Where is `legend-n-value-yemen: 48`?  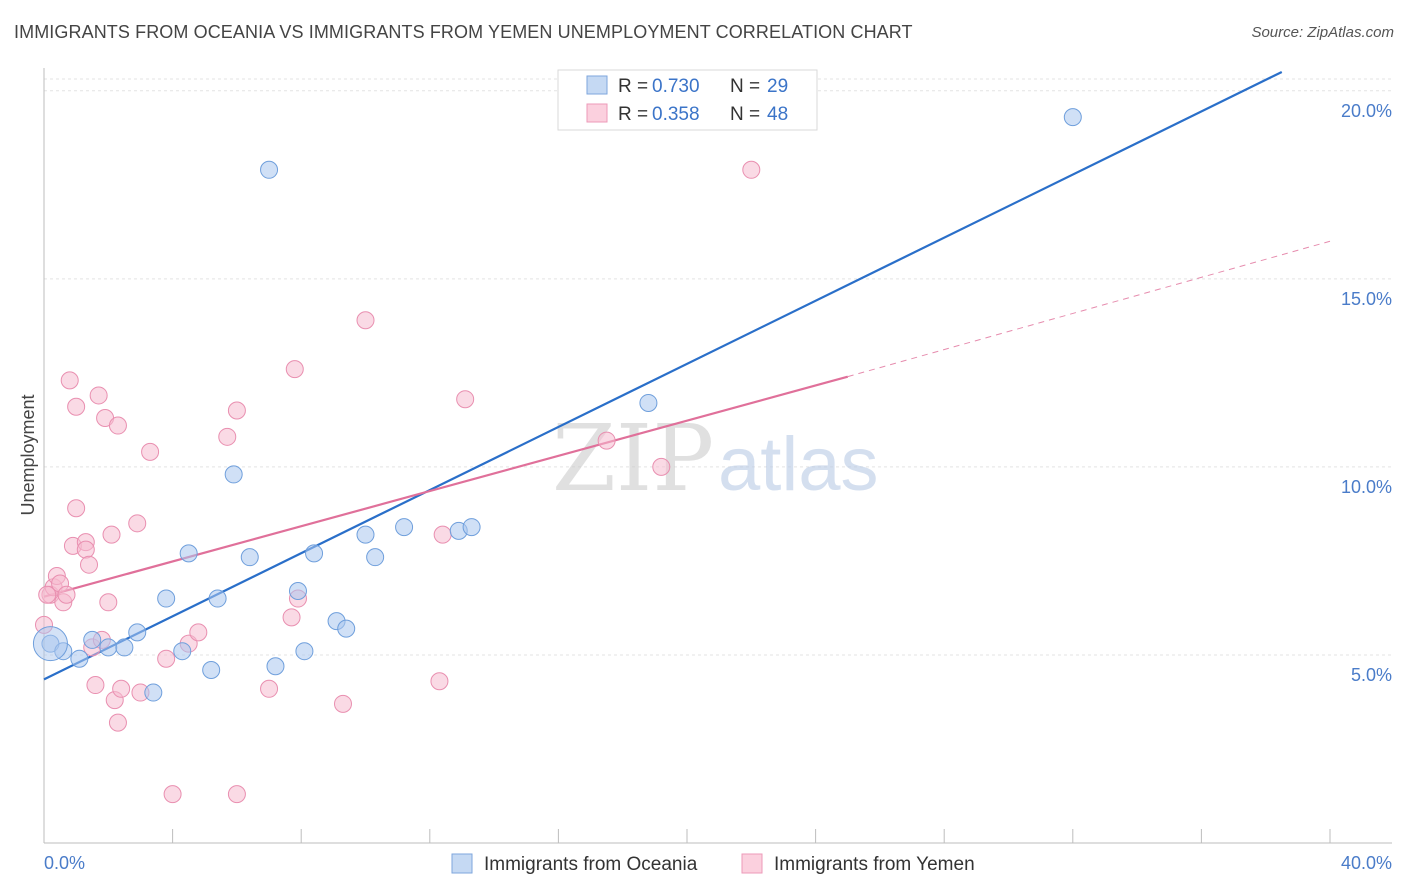 legend-n-value-yemen: 48 is located at coordinates (777, 114).